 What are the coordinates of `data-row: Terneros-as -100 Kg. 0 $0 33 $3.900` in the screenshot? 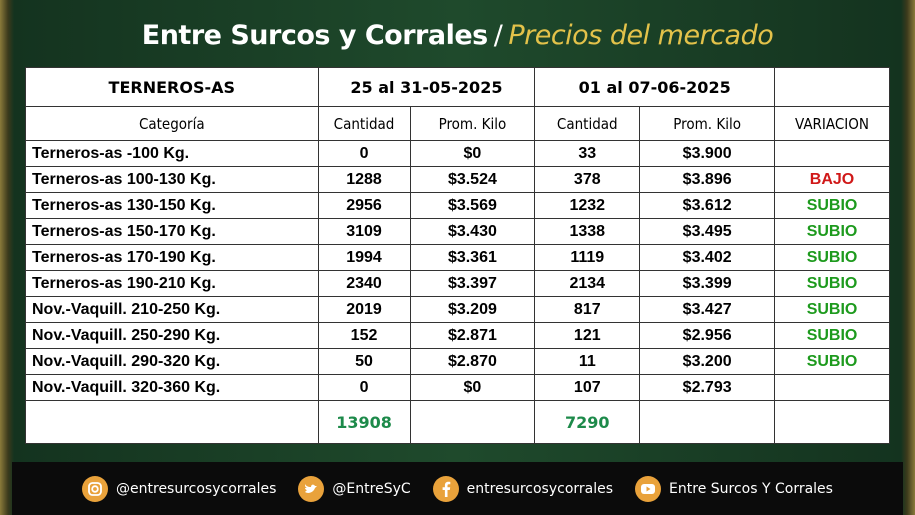 It's located at (457, 153).